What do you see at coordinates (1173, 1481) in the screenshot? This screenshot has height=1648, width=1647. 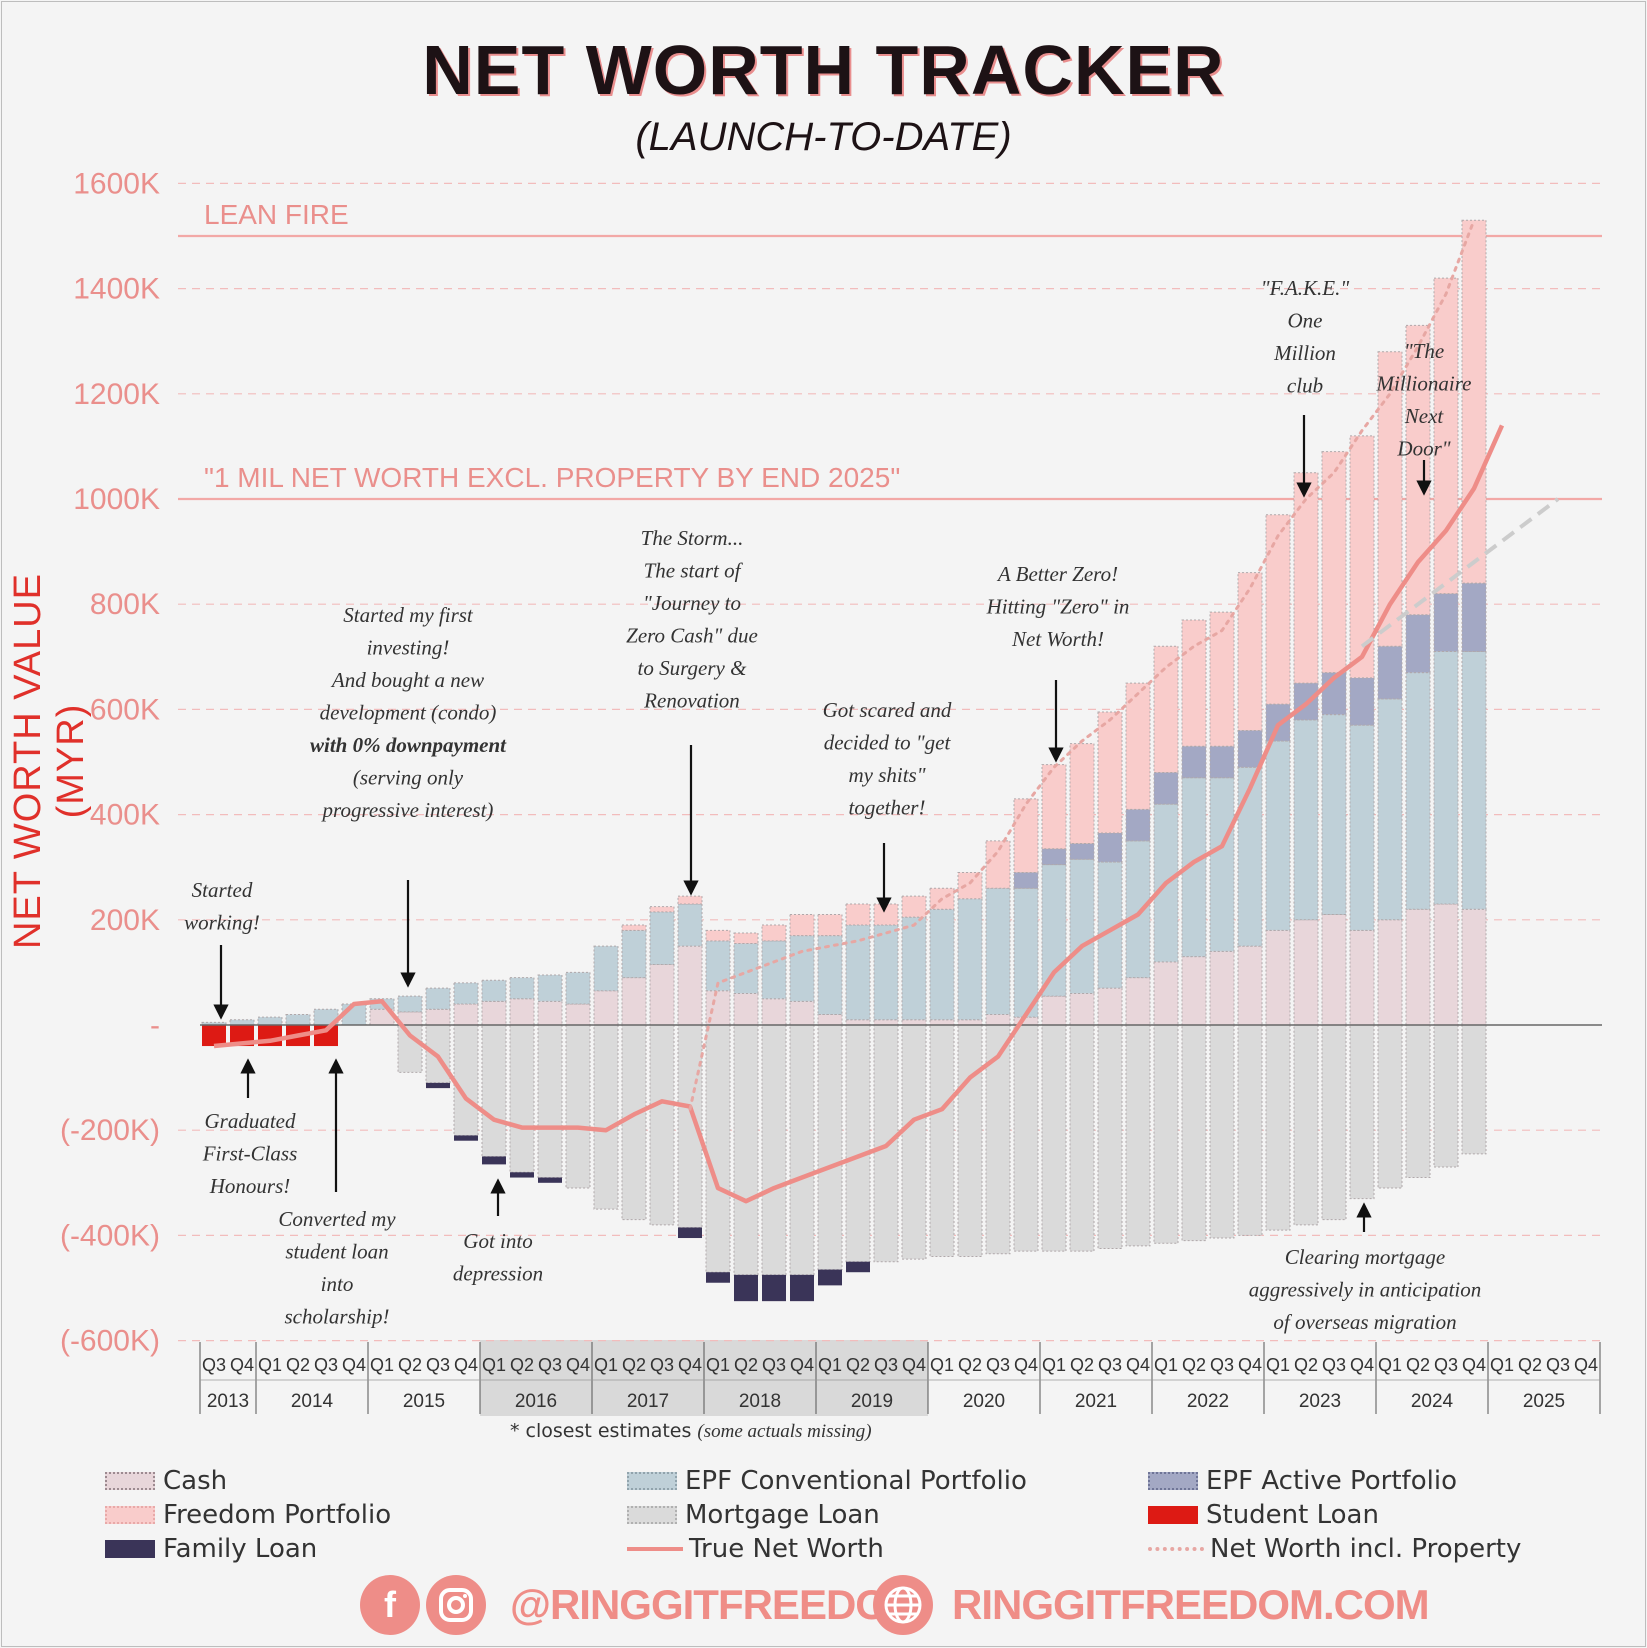 I see `legend-swatch-epf-active` at bounding box center [1173, 1481].